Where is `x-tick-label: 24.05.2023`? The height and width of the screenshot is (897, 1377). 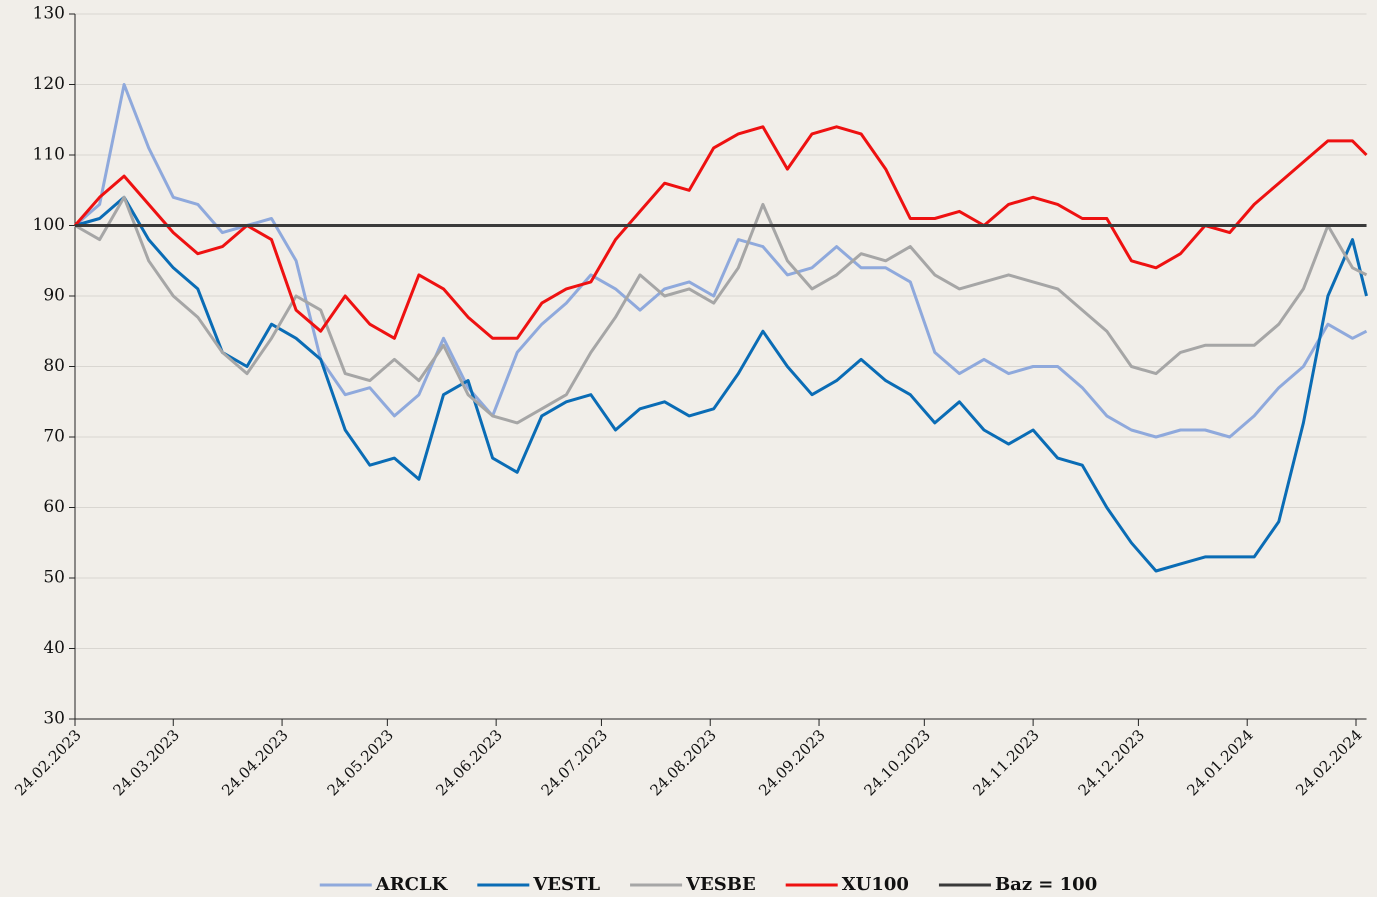 x-tick-label: 24.05.2023 is located at coordinates (360, 762).